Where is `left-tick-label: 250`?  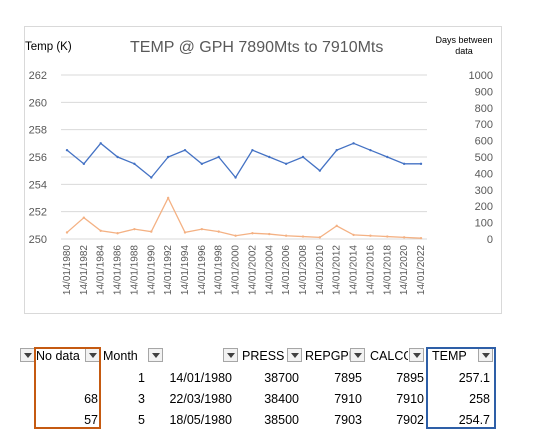
left-tick-label: 250 is located at coordinates (38, 240).